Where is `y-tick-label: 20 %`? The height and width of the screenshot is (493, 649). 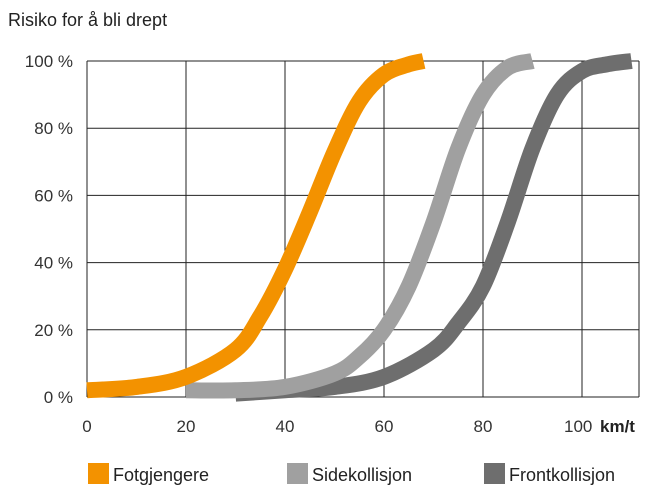
y-tick-label: 20 % is located at coordinates (53, 330).